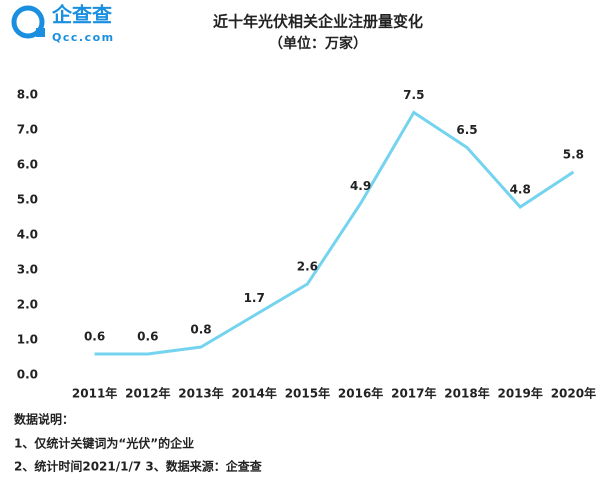 Image resolution: width=600 pixels, height=481 pixels. I want to click on logo-icon, so click(28, 22).